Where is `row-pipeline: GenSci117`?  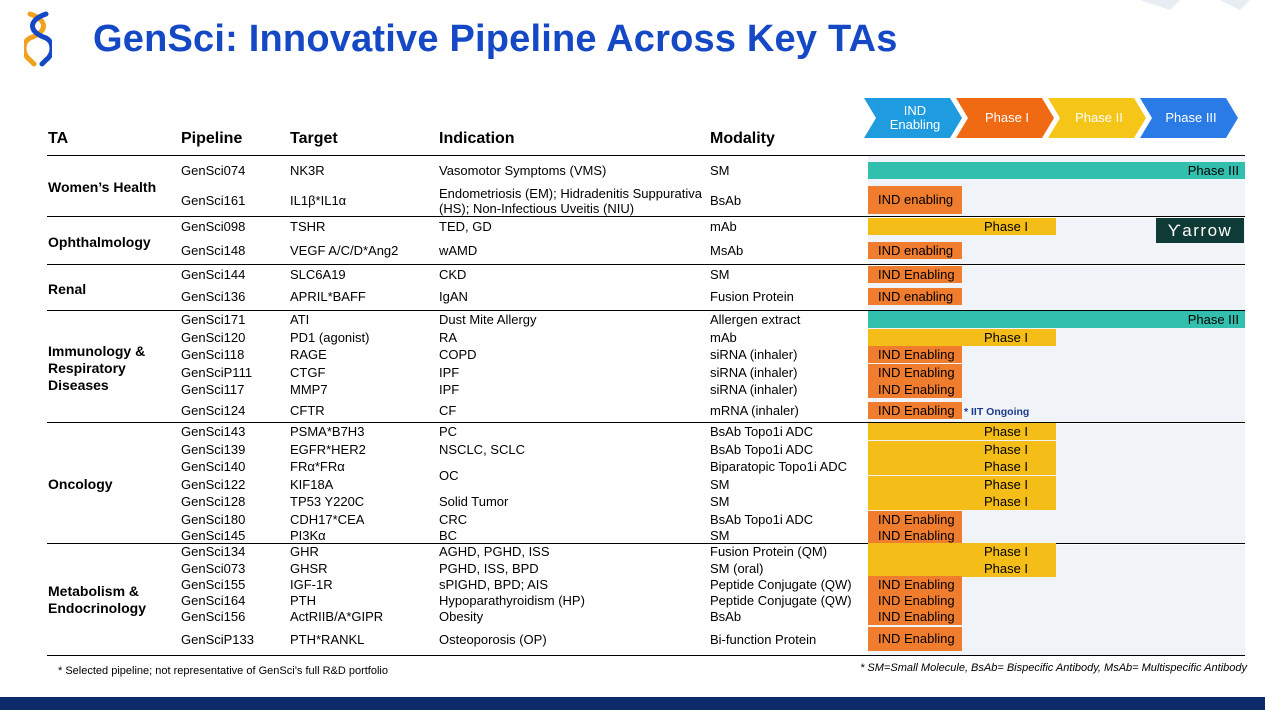 row-pipeline: GenSci117 is located at coordinates (213, 389).